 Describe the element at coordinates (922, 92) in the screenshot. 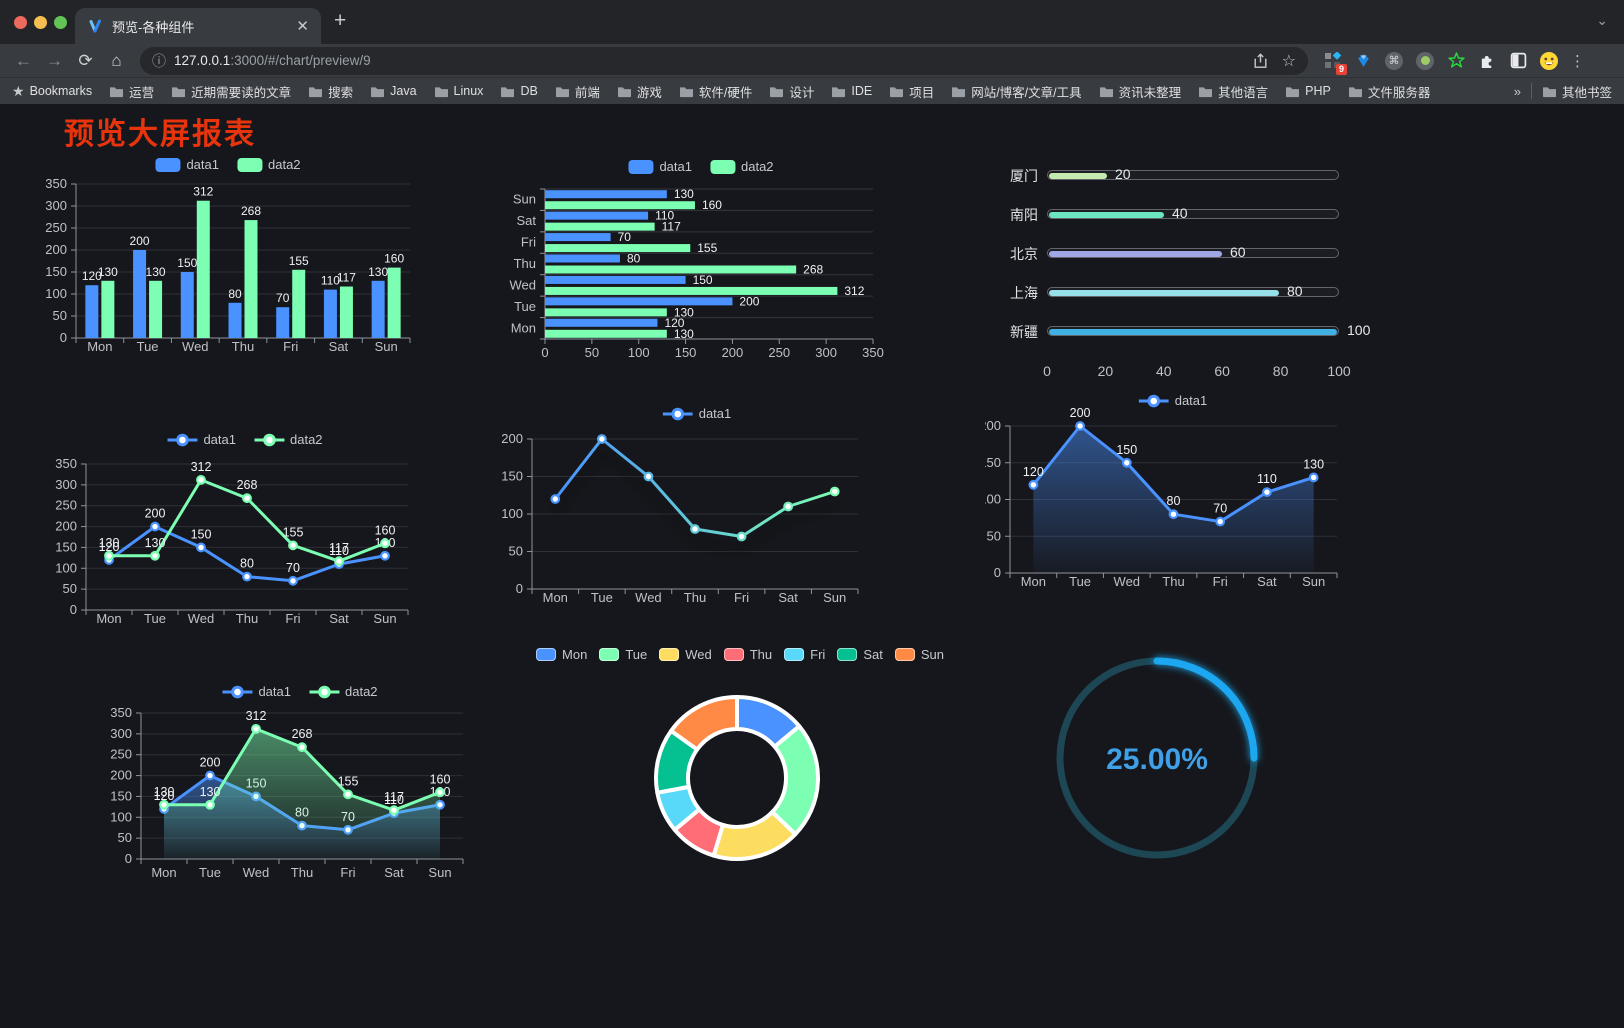

I see `bookmark-folder-label: 项目` at that location.